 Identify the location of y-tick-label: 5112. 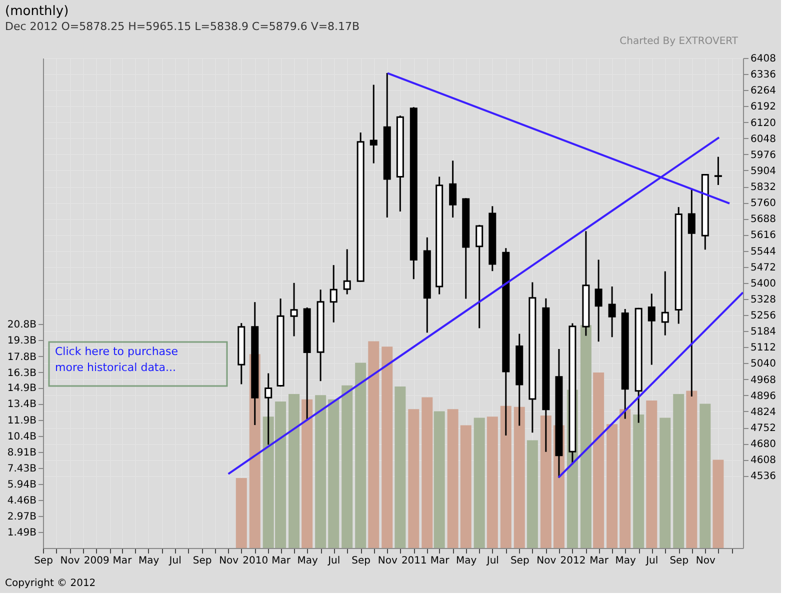
(763, 348).